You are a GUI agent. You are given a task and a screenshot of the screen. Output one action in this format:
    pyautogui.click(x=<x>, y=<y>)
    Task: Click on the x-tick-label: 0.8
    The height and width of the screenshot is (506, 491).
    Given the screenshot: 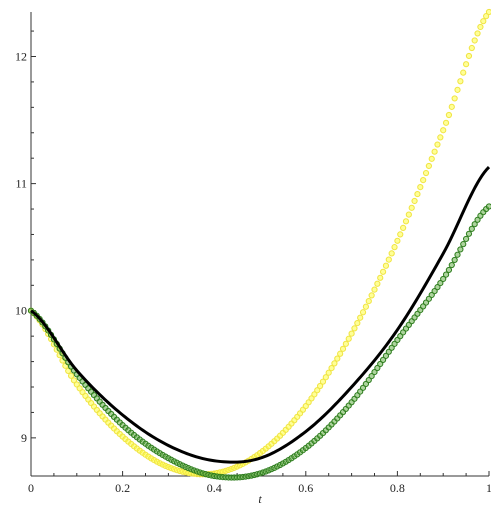 What is the action you would take?
    pyautogui.click(x=397, y=488)
    